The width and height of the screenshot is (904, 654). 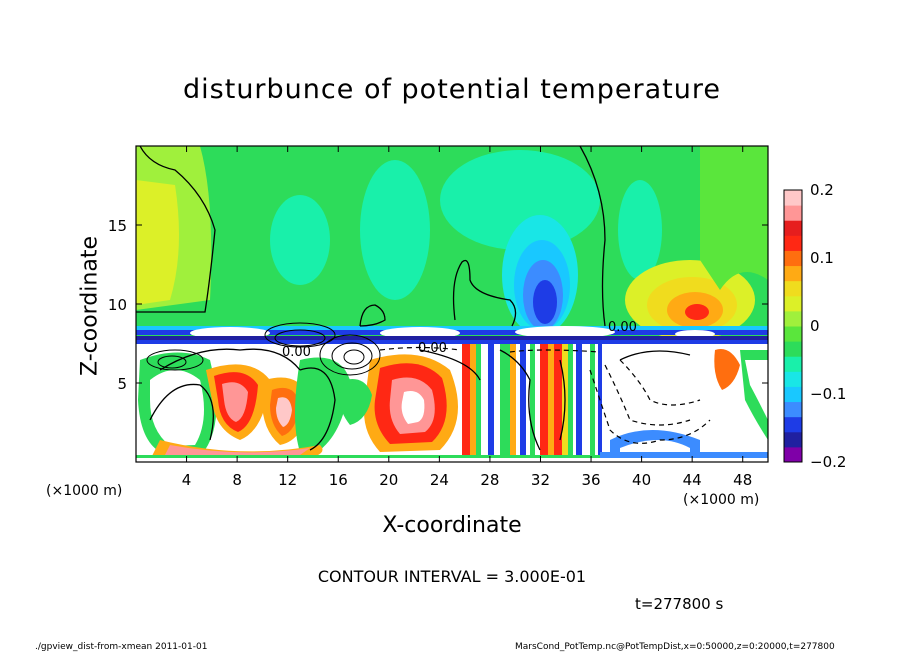 I want to click on x-tick-label: 16, so click(x=338, y=480).